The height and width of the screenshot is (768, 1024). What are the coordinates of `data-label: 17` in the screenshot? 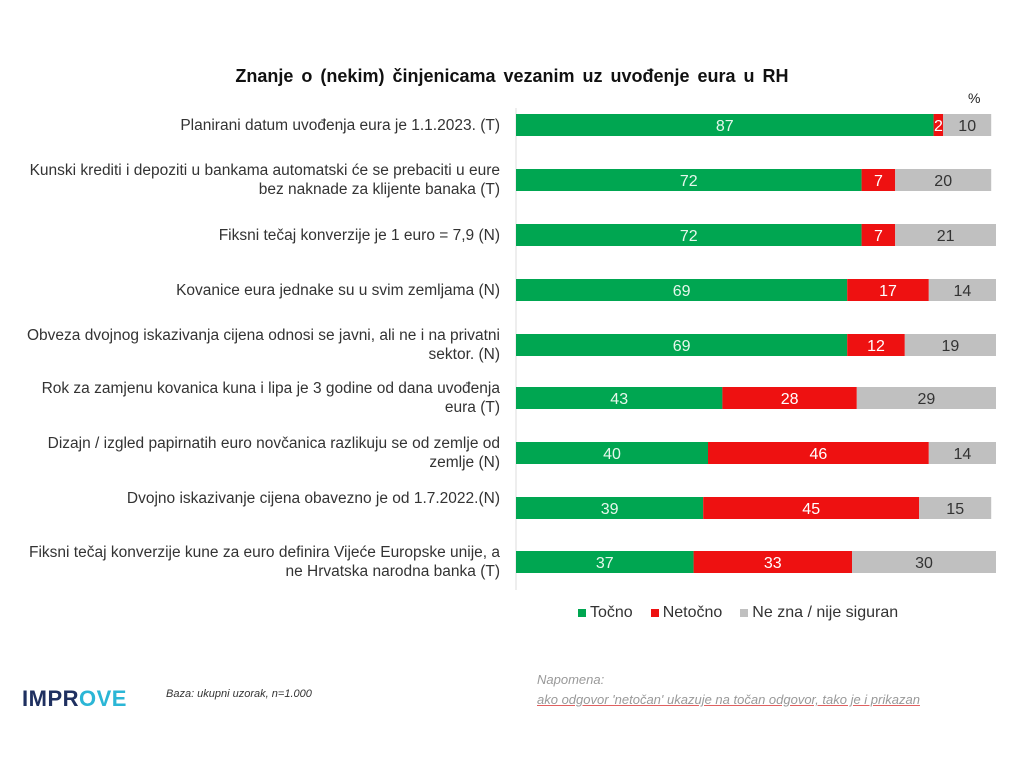 It's located at (888, 291).